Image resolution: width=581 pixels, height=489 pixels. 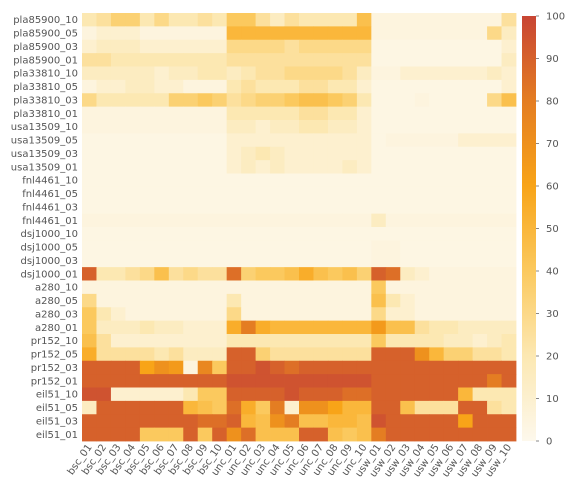 What do you see at coordinates (555, 17) in the screenshot?
I see `colorbar-tick-label: 100` at bounding box center [555, 17].